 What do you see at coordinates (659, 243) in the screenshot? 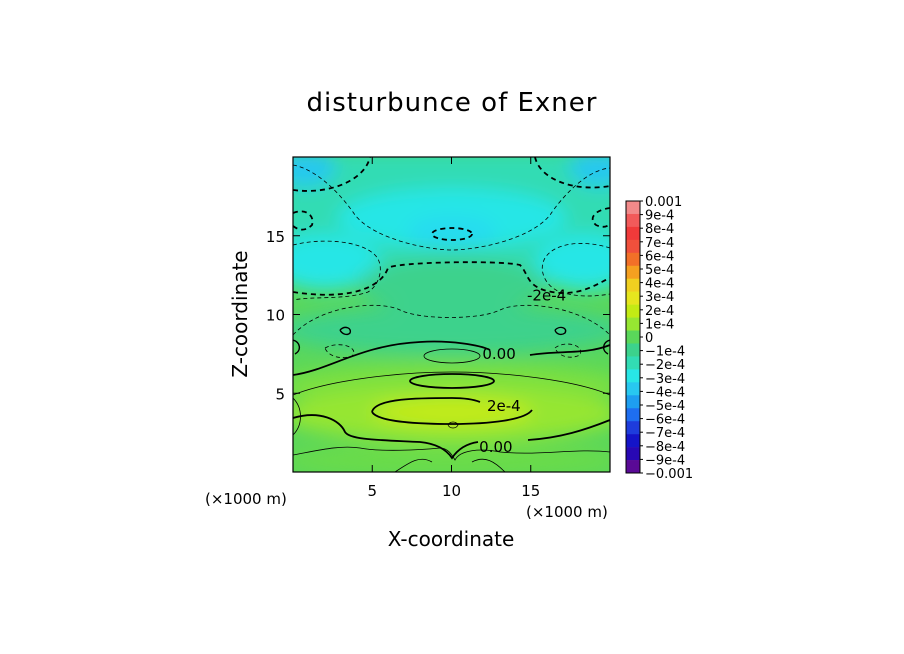
I see `colorbar-label: 7e-4` at bounding box center [659, 243].